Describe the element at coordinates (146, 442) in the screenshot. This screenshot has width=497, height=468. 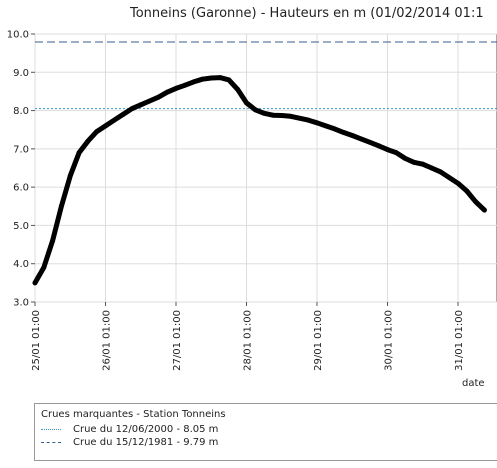
I see `legend-label: Crue du 15/12/1981 - 9.79 m` at that location.